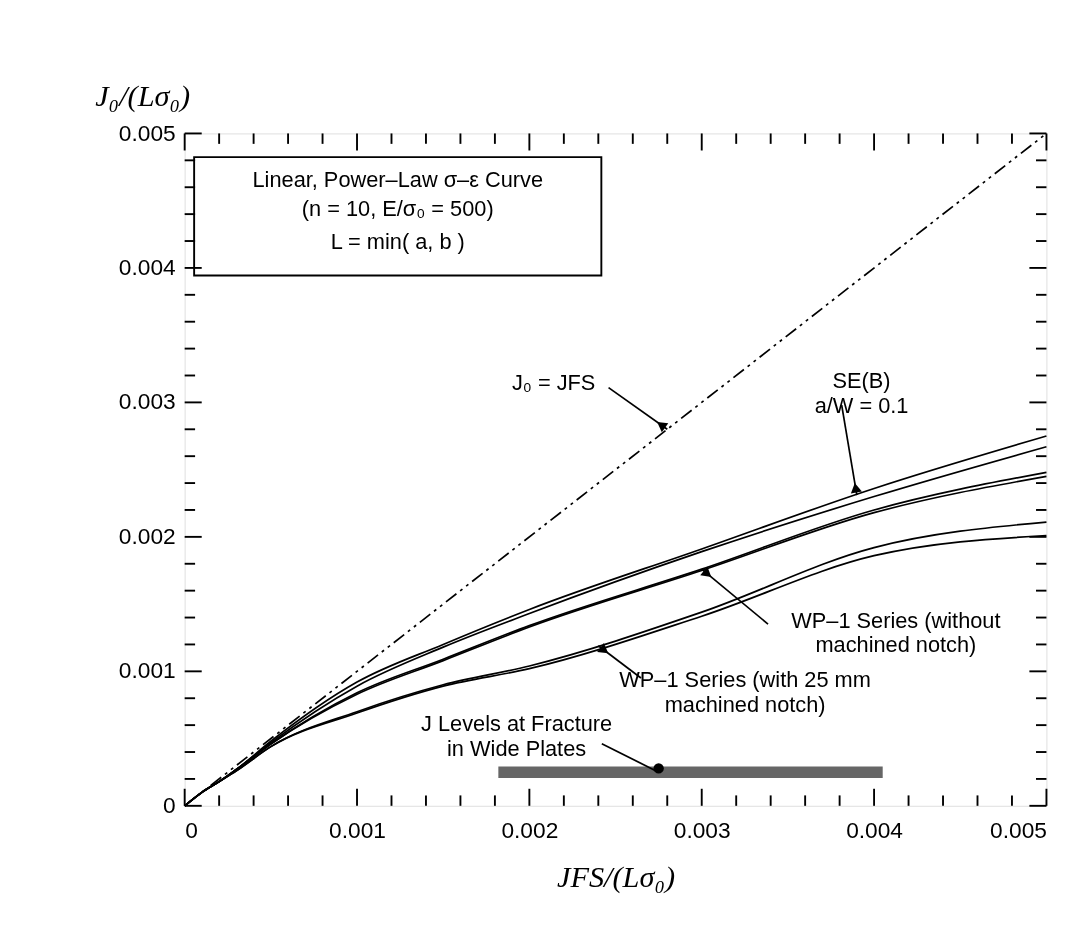 The image size is (1090, 932). Describe the element at coordinates (397, 208) in the screenshot. I see `annotation: (n = 10, E/σ₀ = 500)` at that location.